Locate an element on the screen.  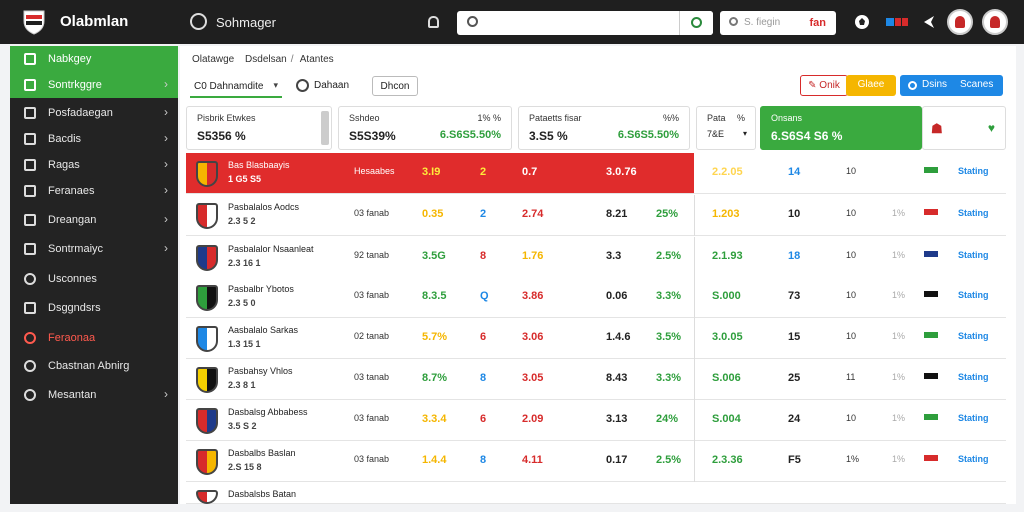
sidebar-item-dreangan: Dreangan › is located at coordinates (94, 220).